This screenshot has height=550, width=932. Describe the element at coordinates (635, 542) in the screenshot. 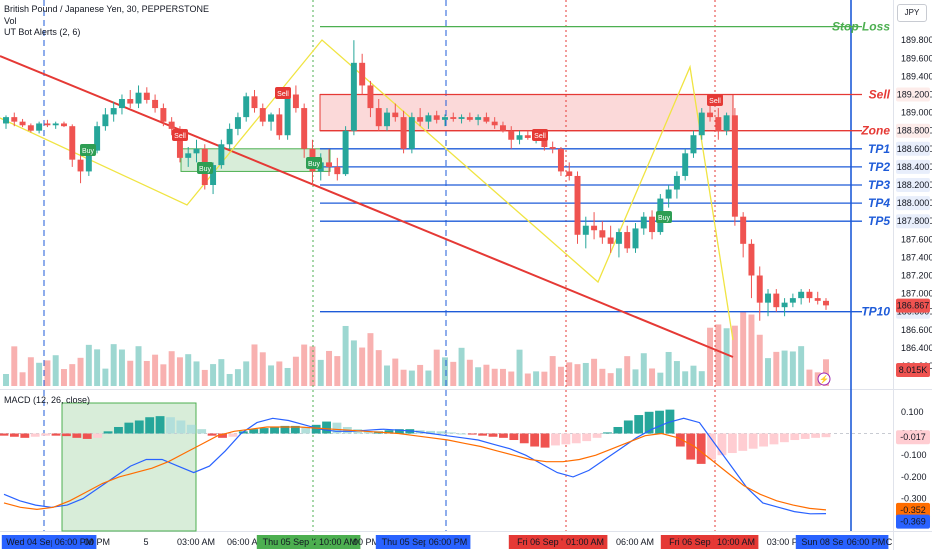

I see `time-text: 06:00 AM` at that location.